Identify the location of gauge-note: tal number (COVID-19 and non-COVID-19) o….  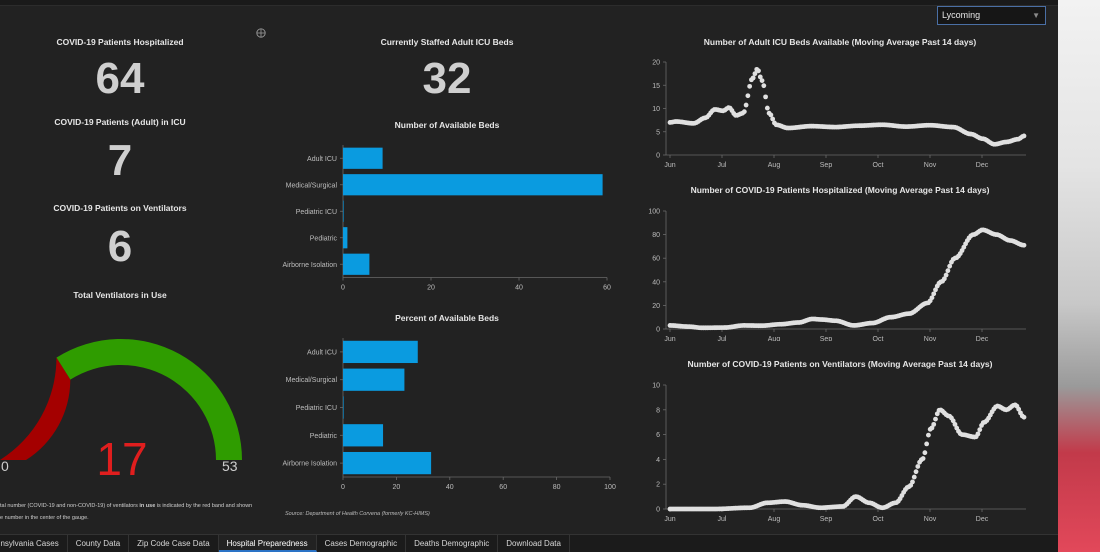
(134, 512).